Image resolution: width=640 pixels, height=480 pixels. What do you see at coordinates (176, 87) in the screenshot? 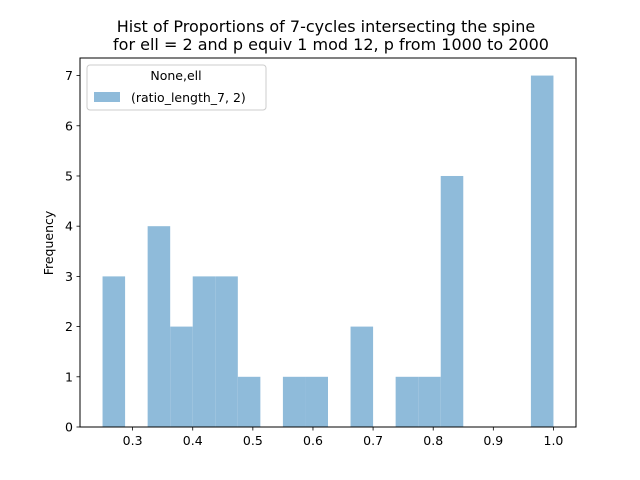
I see `legend: None,ell (ratio_length_7, 2)` at bounding box center [176, 87].